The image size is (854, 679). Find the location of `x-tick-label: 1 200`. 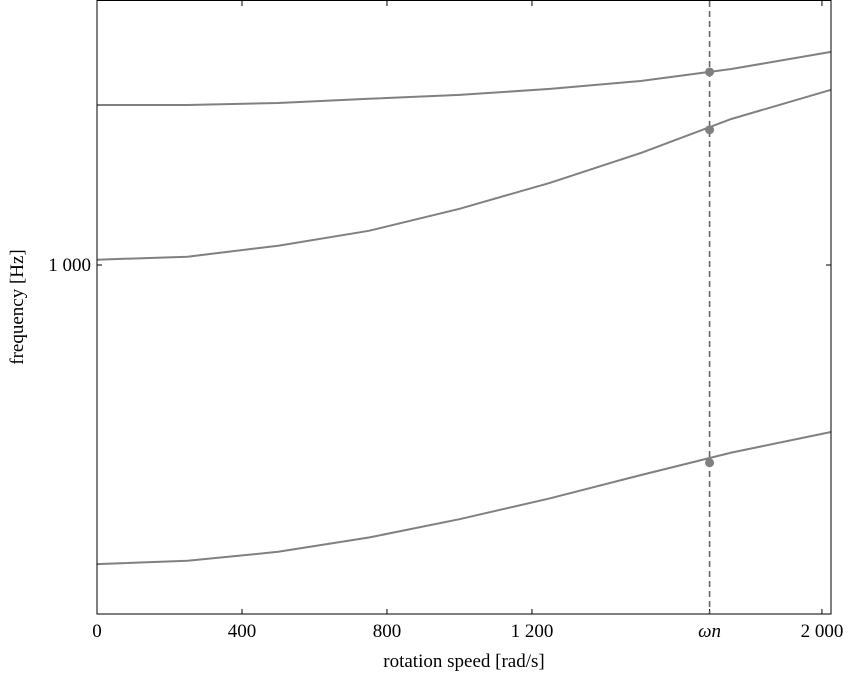

x-tick-label: 1 200 is located at coordinates (532, 631).